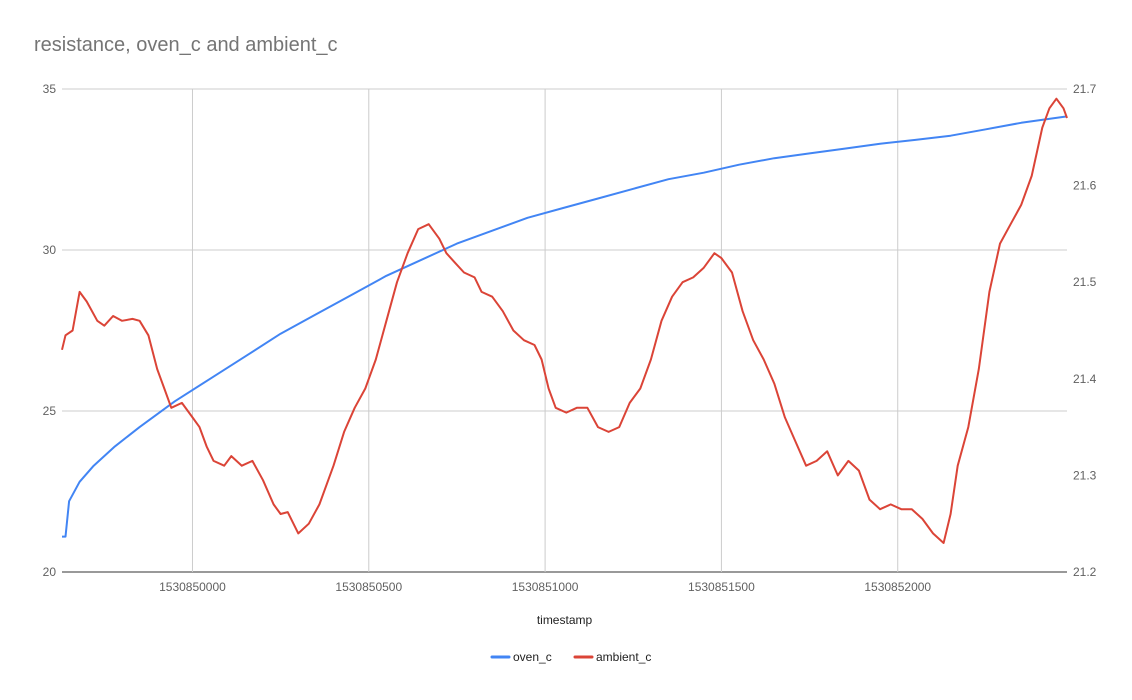  What do you see at coordinates (50, 250) in the screenshot?
I see `y-left-tick-label: 30` at bounding box center [50, 250].